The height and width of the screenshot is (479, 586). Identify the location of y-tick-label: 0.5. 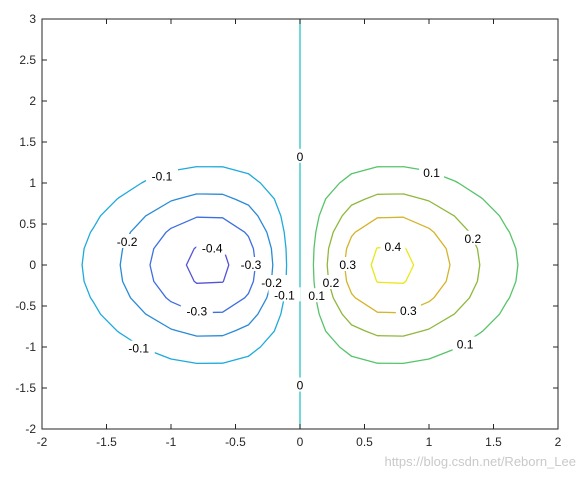
(27, 224).